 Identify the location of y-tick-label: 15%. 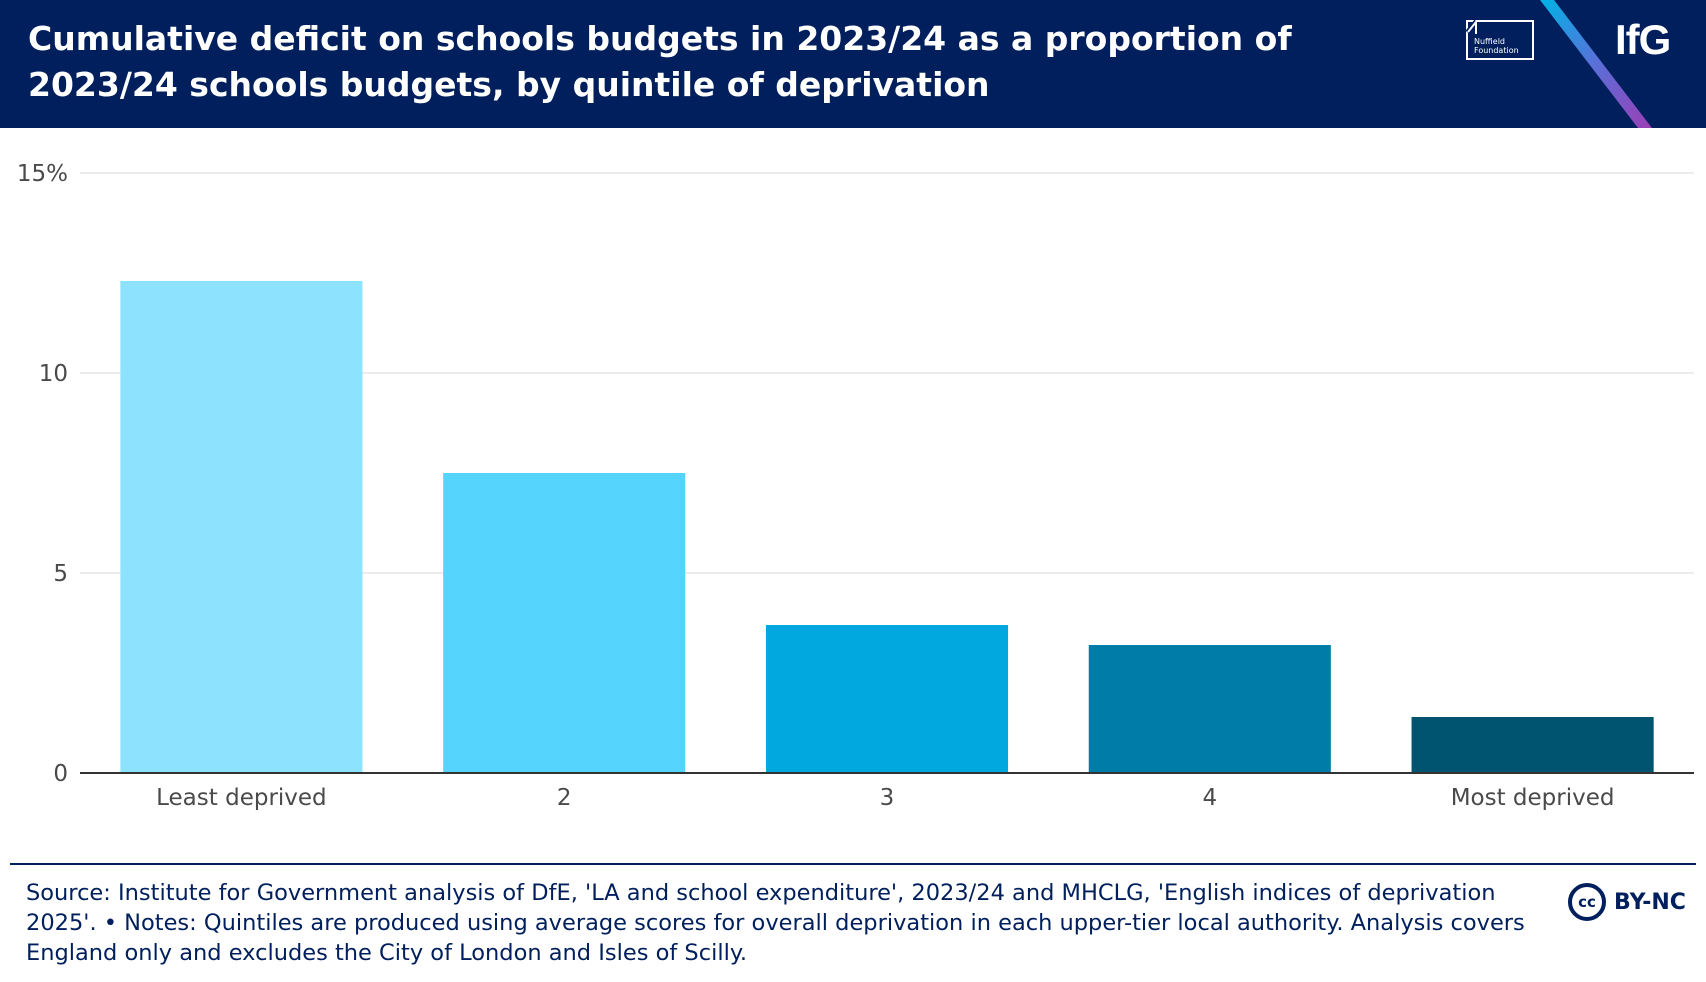
(42, 174).